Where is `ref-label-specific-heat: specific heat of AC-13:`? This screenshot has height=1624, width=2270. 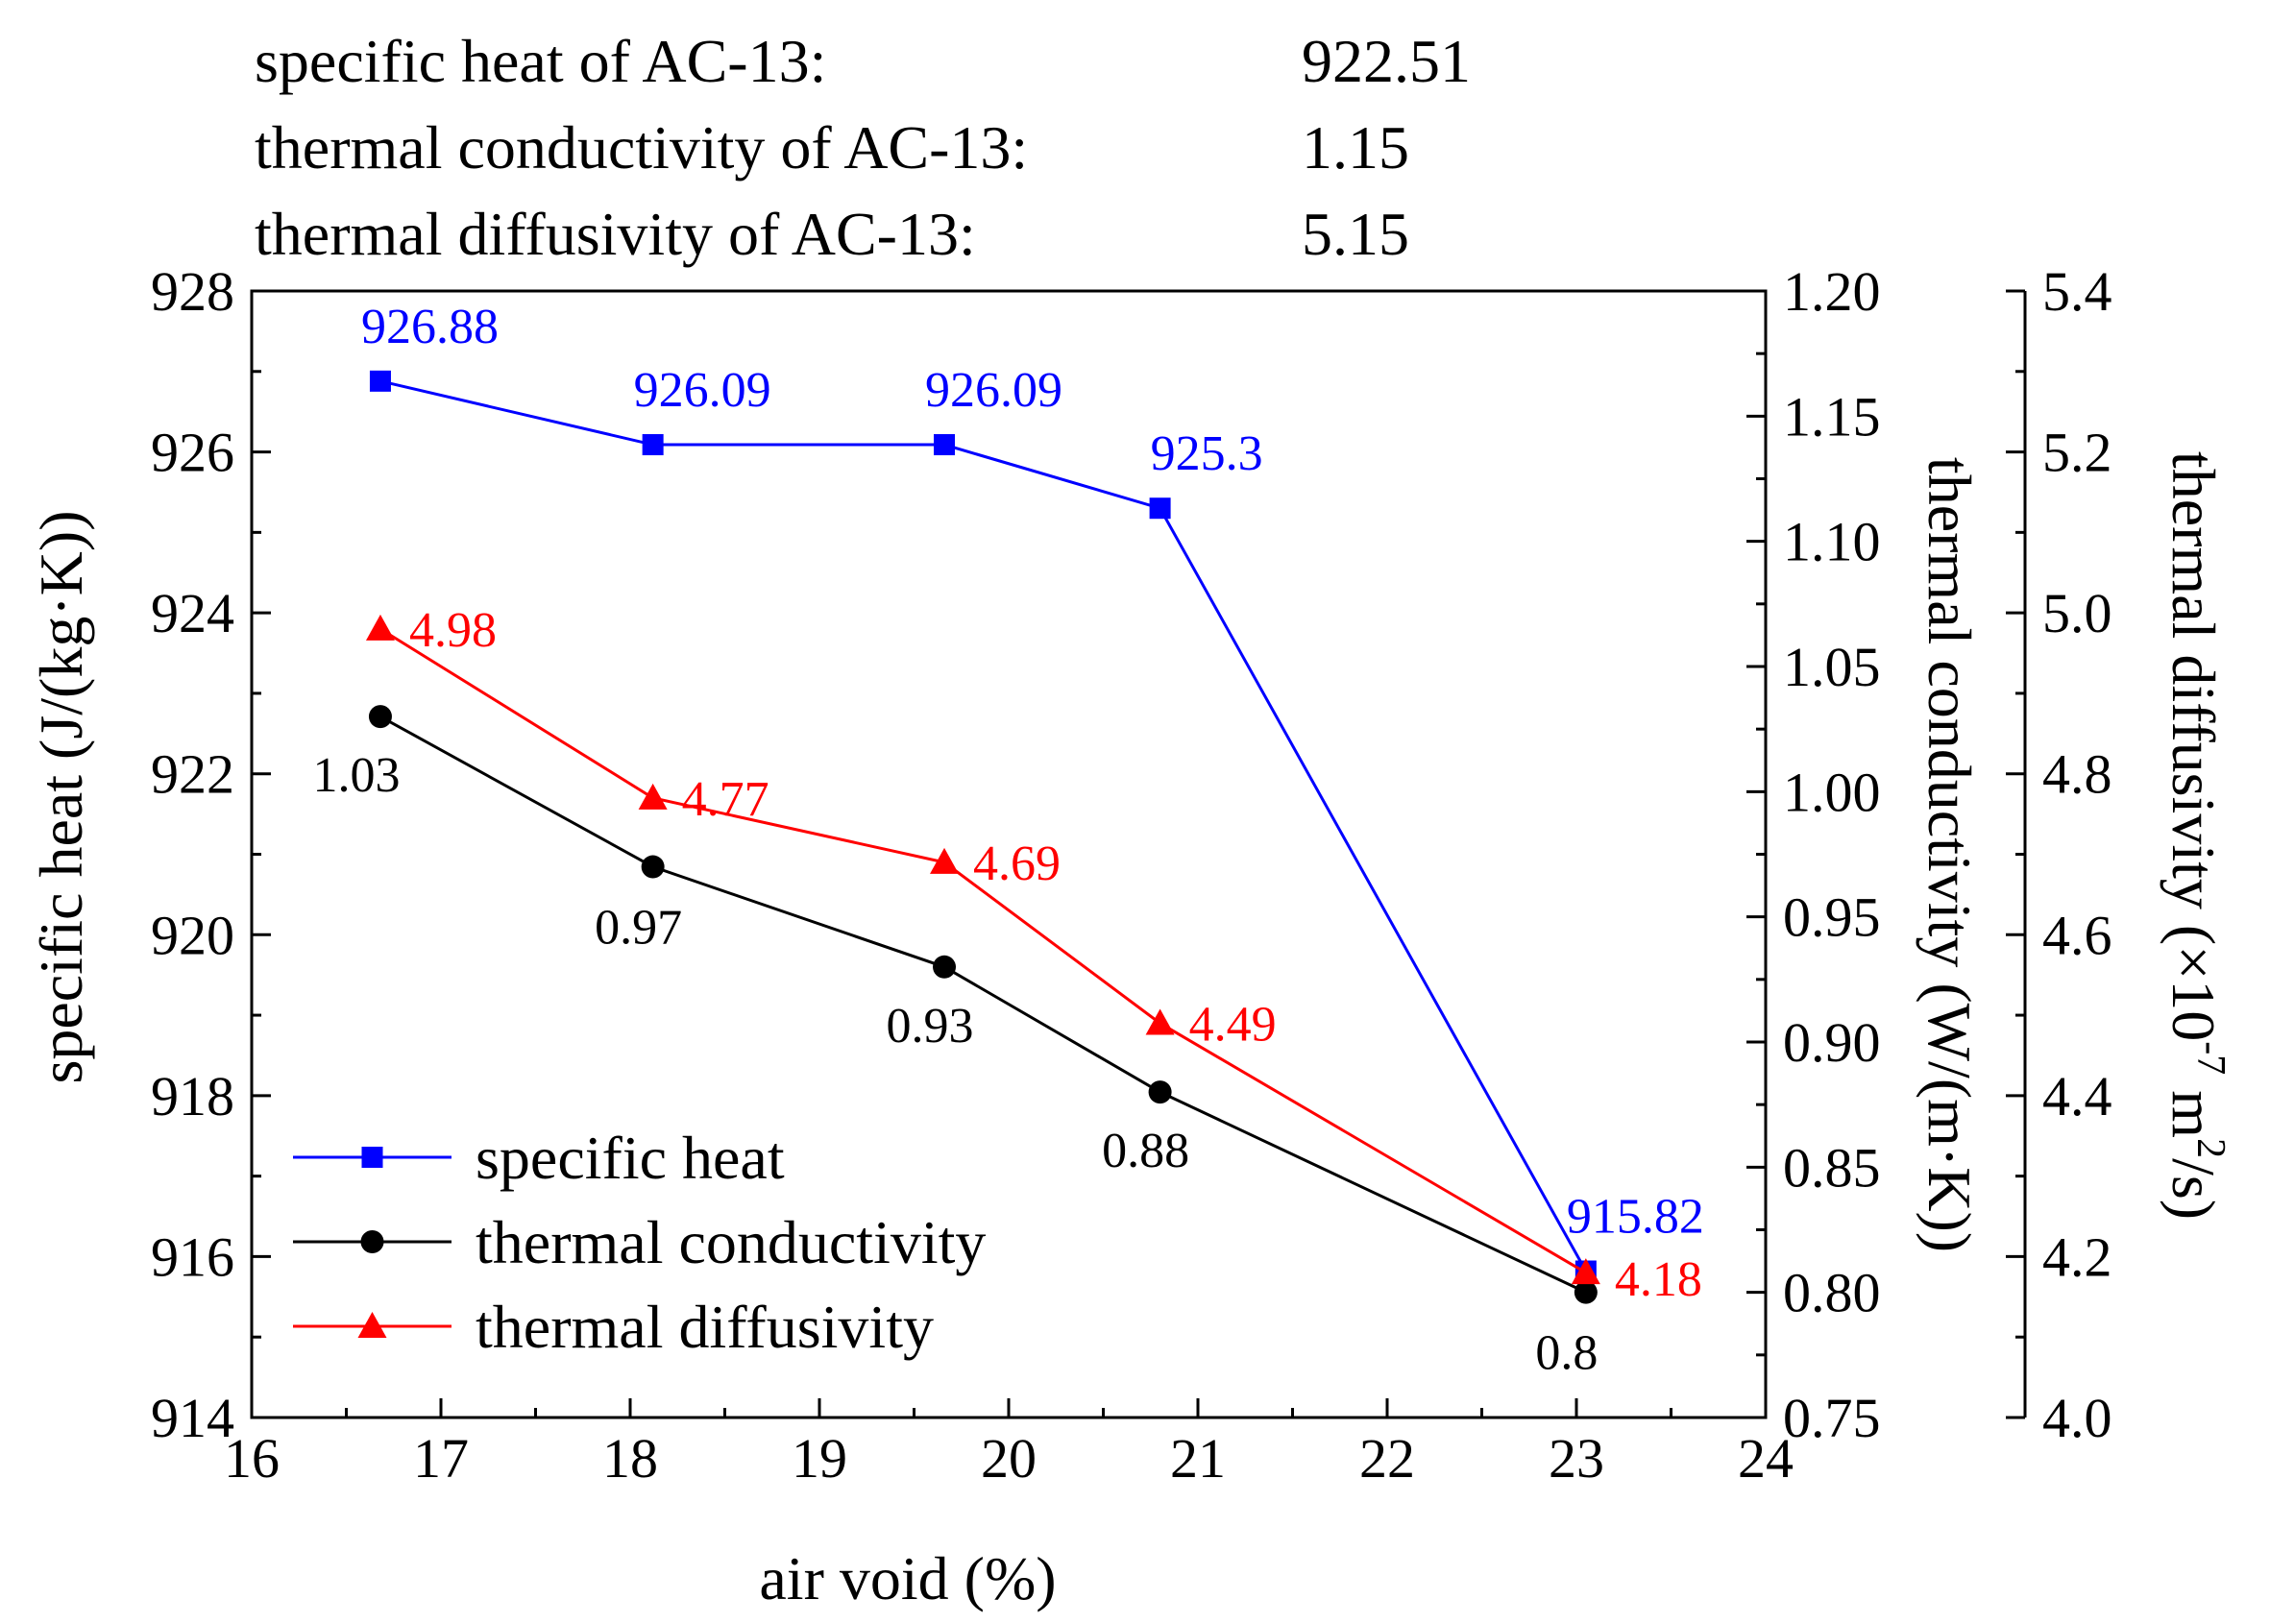 ref-label-specific-heat: specific heat of AC-13: is located at coordinates (540, 61).